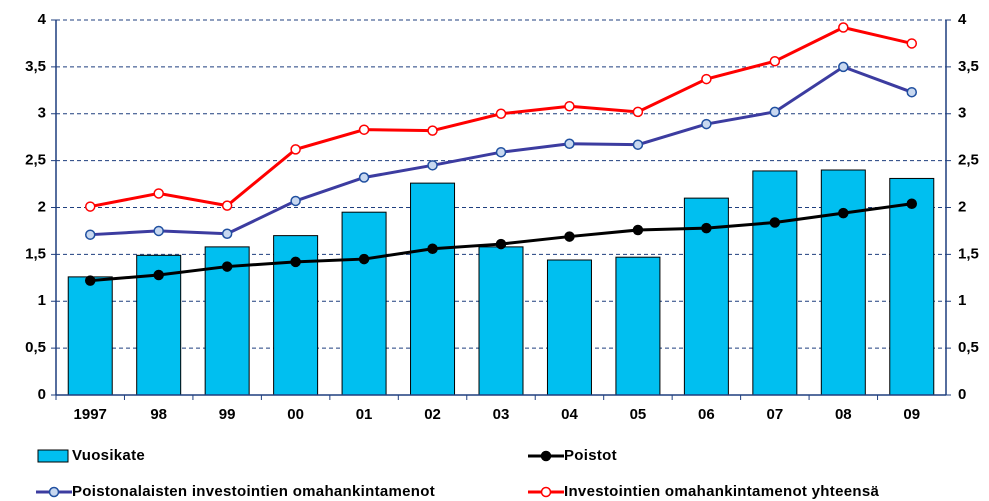 The image size is (989, 501). Describe the element at coordinates (843, 414) in the screenshot. I see `x-tick-label: 08` at that location.